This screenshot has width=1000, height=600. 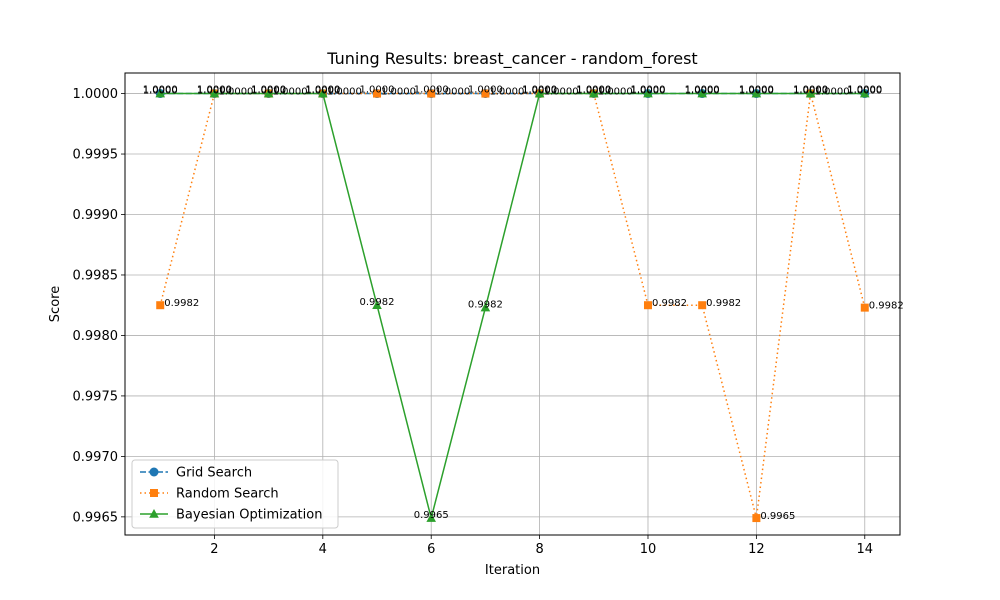 What do you see at coordinates (96, 155) in the screenshot?
I see `y-tick-label: 0.9995` at bounding box center [96, 155].